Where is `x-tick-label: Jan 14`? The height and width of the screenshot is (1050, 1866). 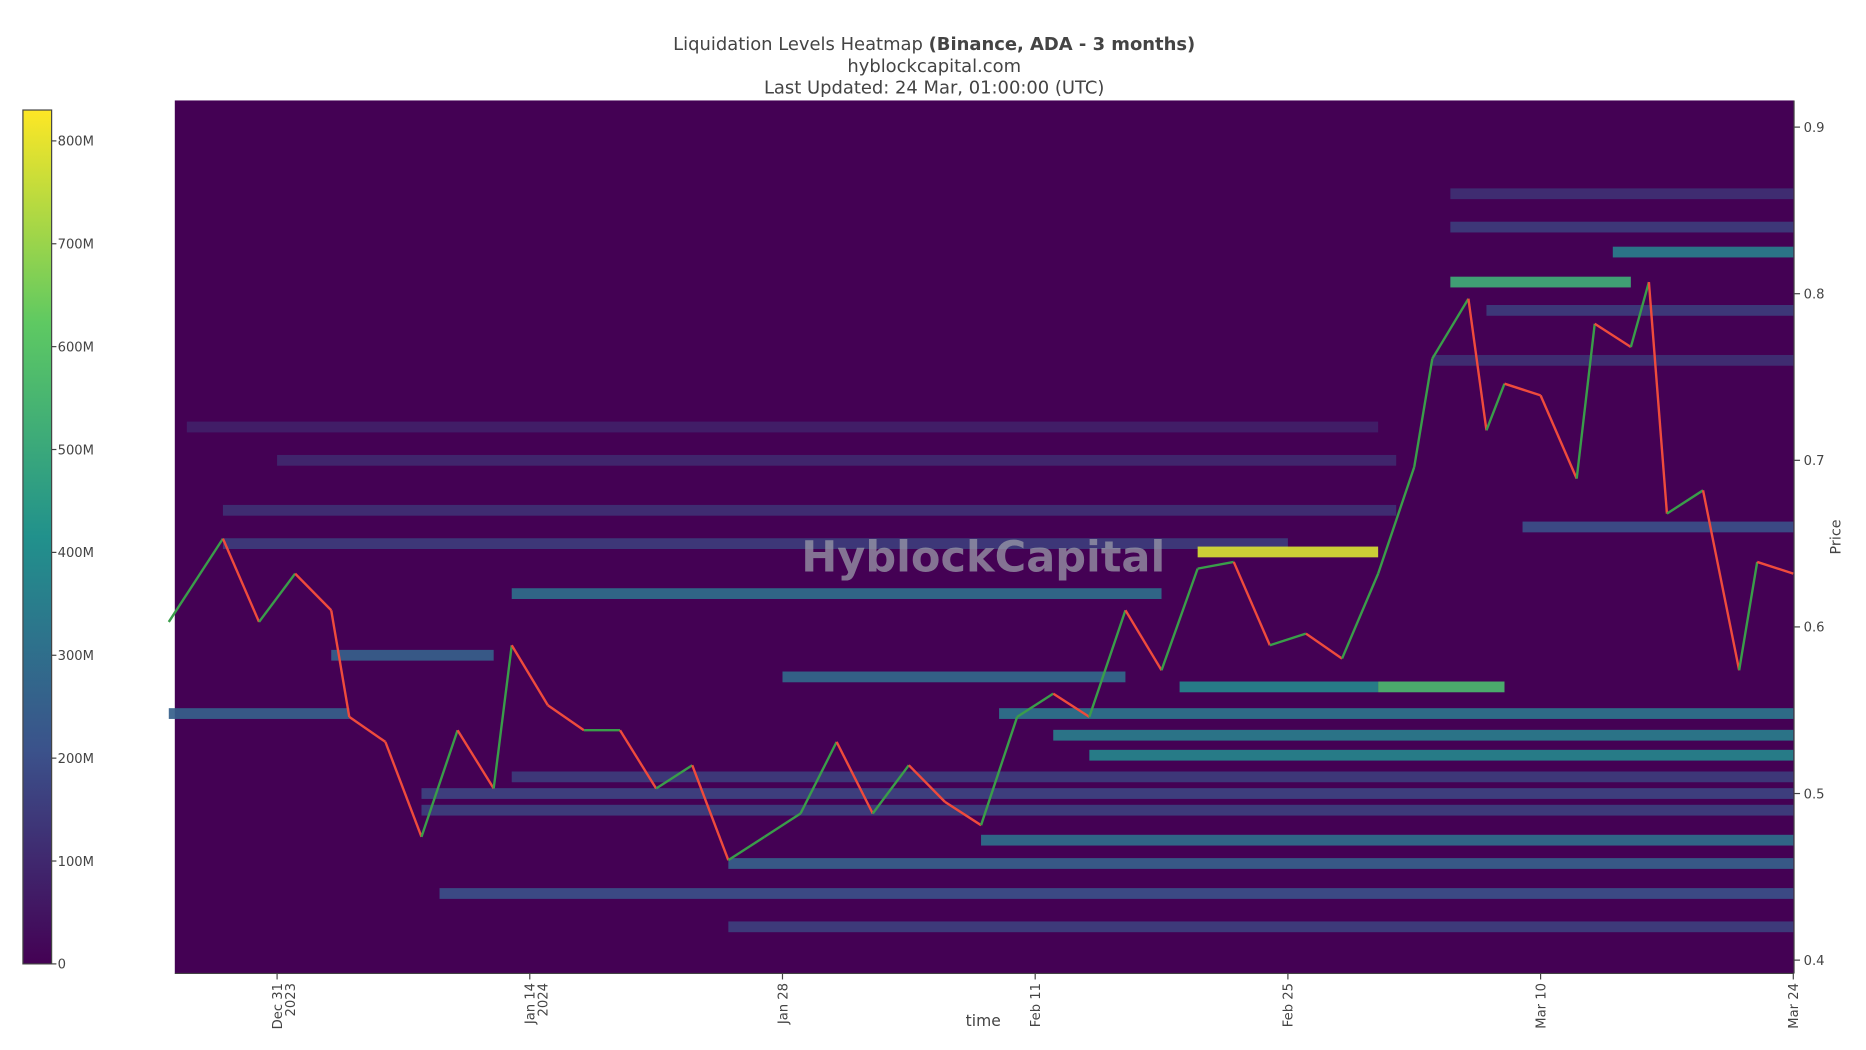 x-tick-label: Jan 14 is located at coordinates (531, 1004).